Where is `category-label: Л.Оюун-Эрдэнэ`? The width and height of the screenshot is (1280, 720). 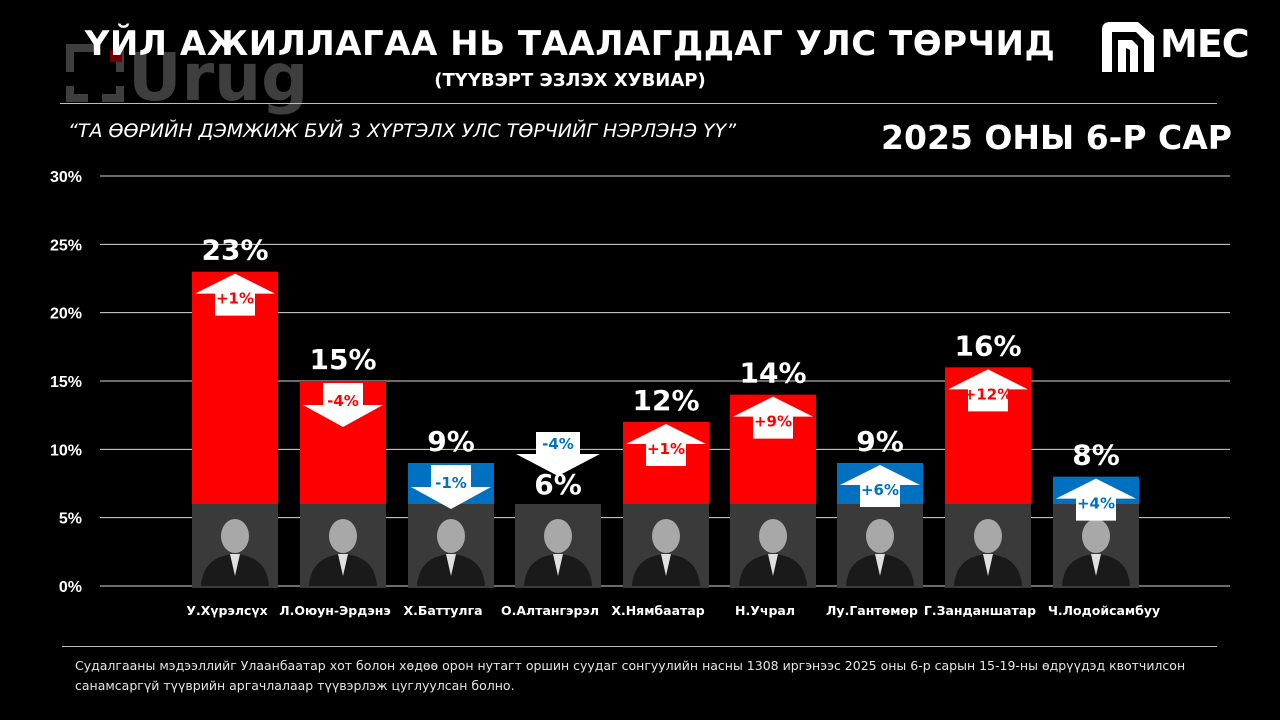
category-label: Л.Оюун-Эрдэнэ is located at coordinates (335, 610).